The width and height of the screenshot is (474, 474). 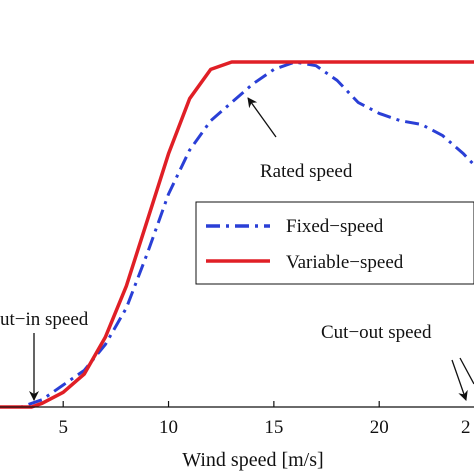 What do you see at coordinates (44, 319) in the screenshot?
I see `cut-in-speed-label: ut−in speed` at bounding box center [44, 319].